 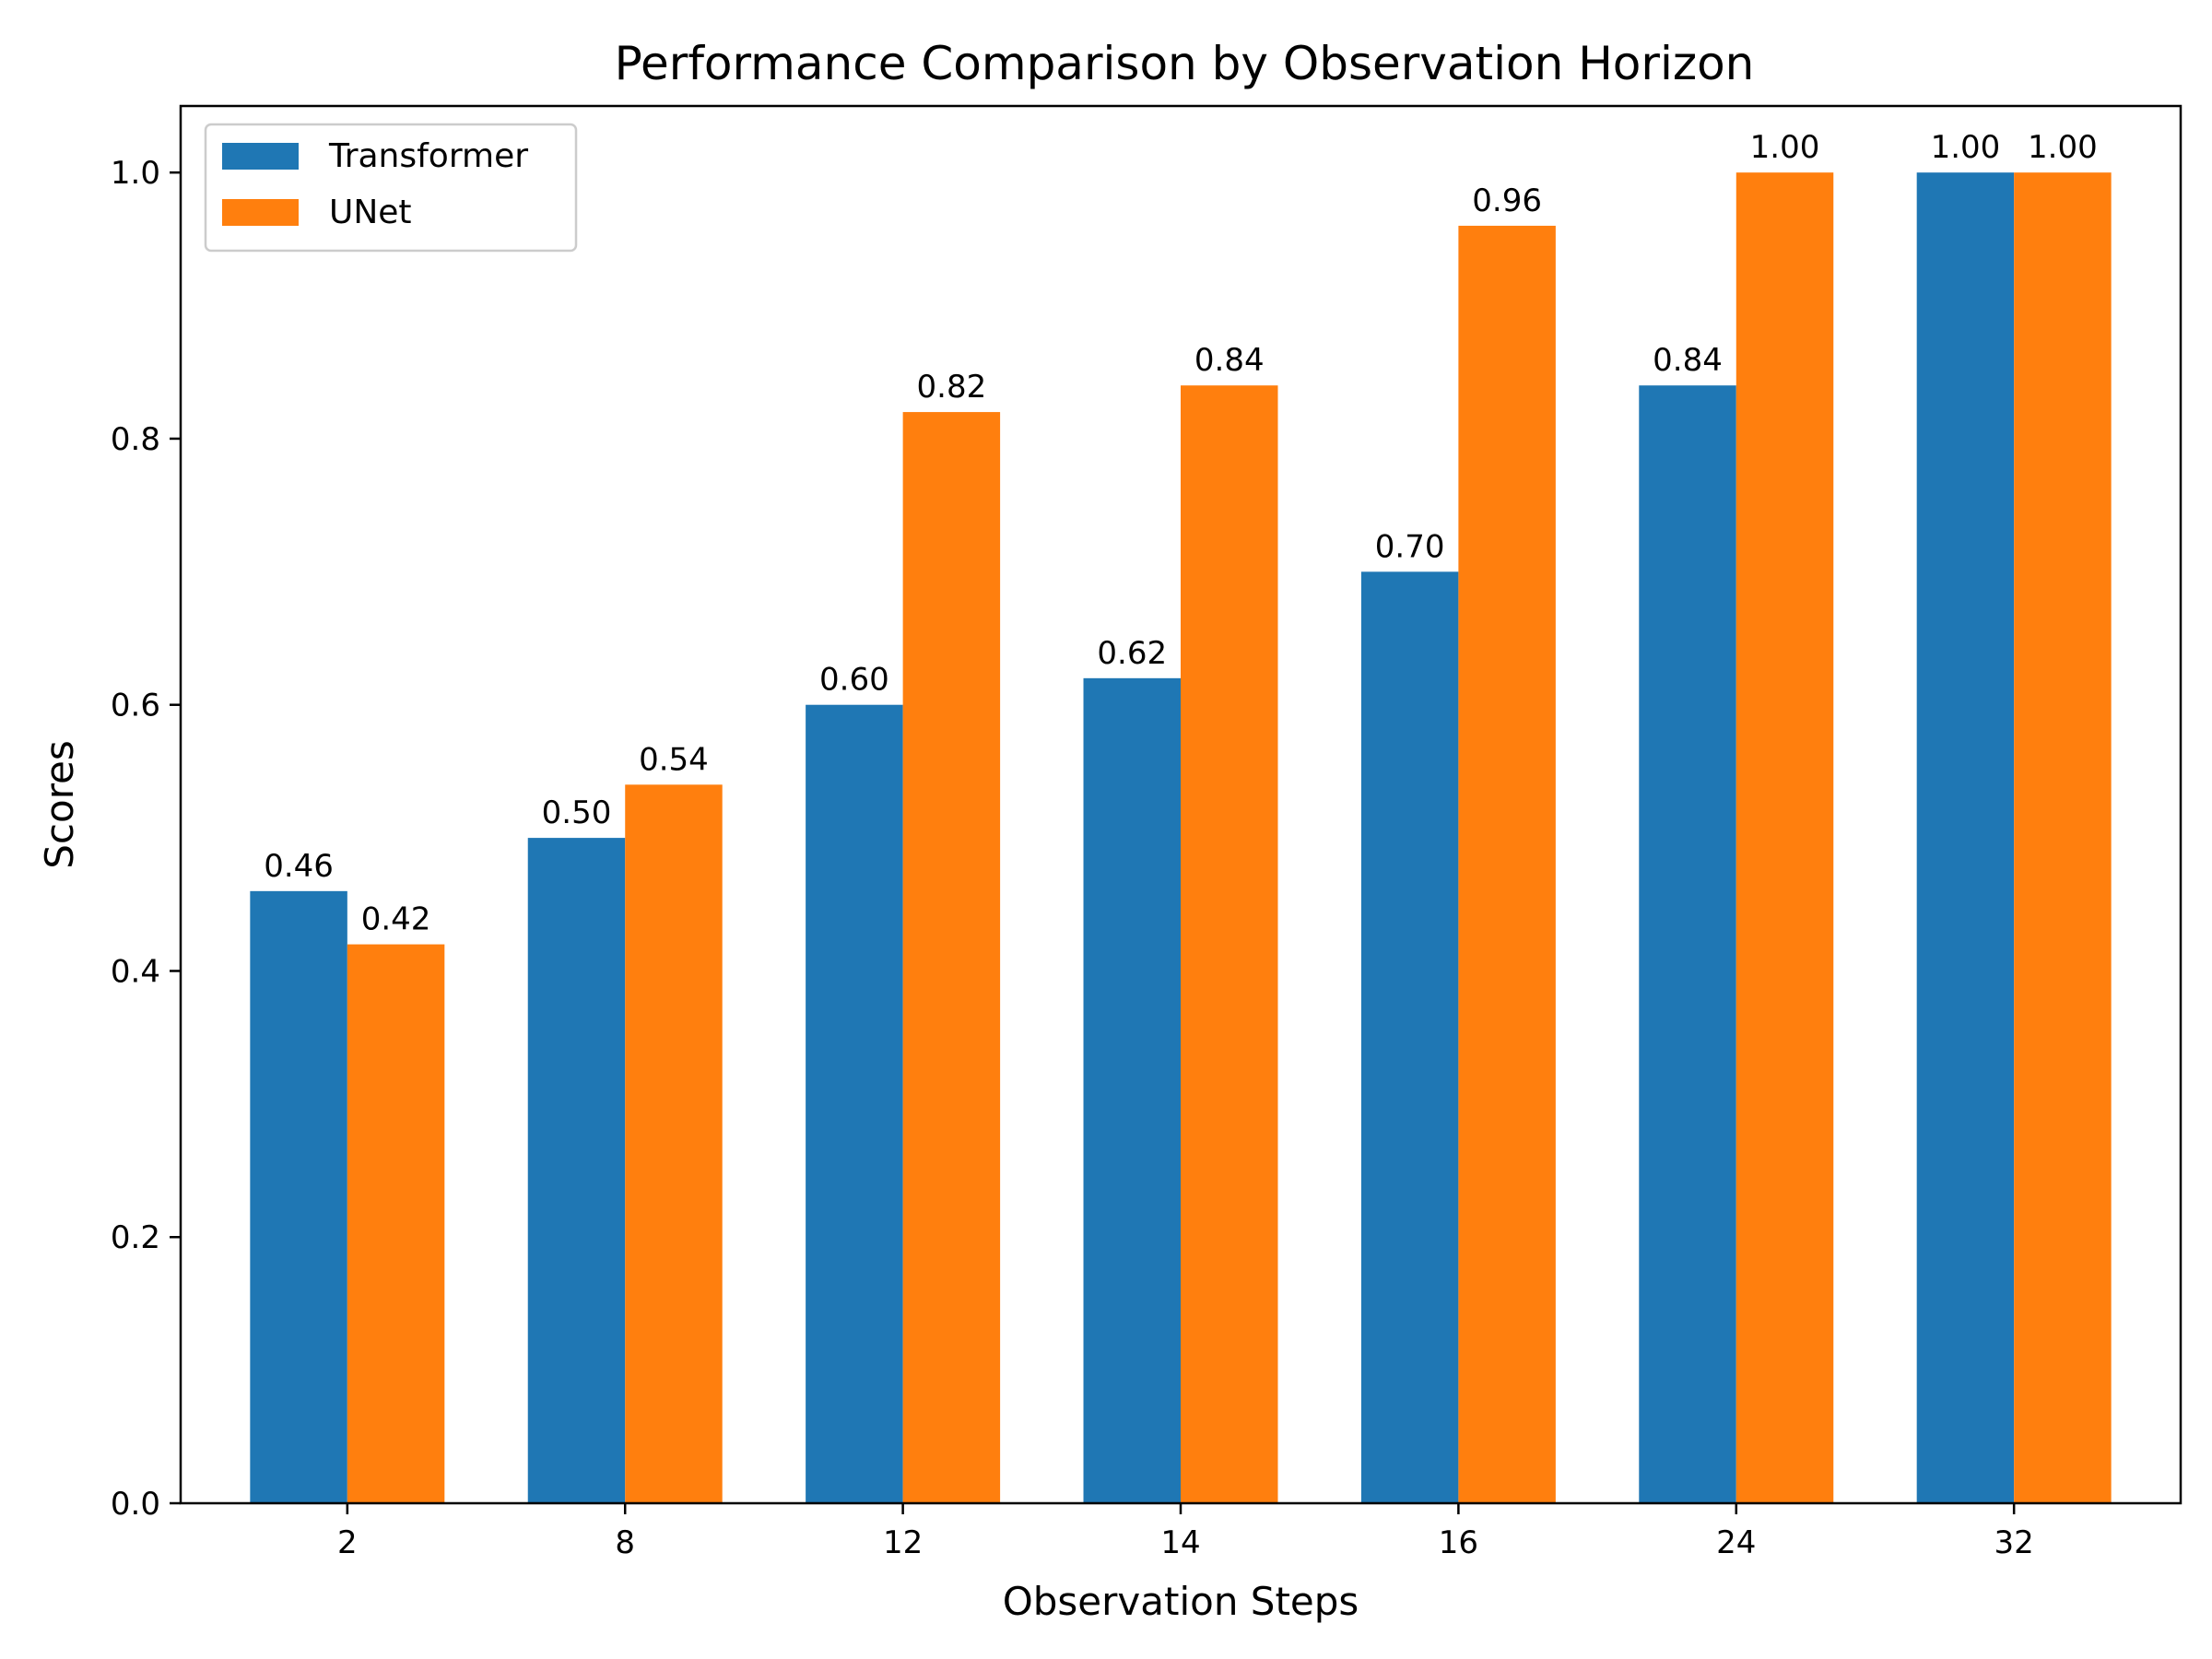 I want to click on bar-value-label: 0.50, so click(x=577, y=812).